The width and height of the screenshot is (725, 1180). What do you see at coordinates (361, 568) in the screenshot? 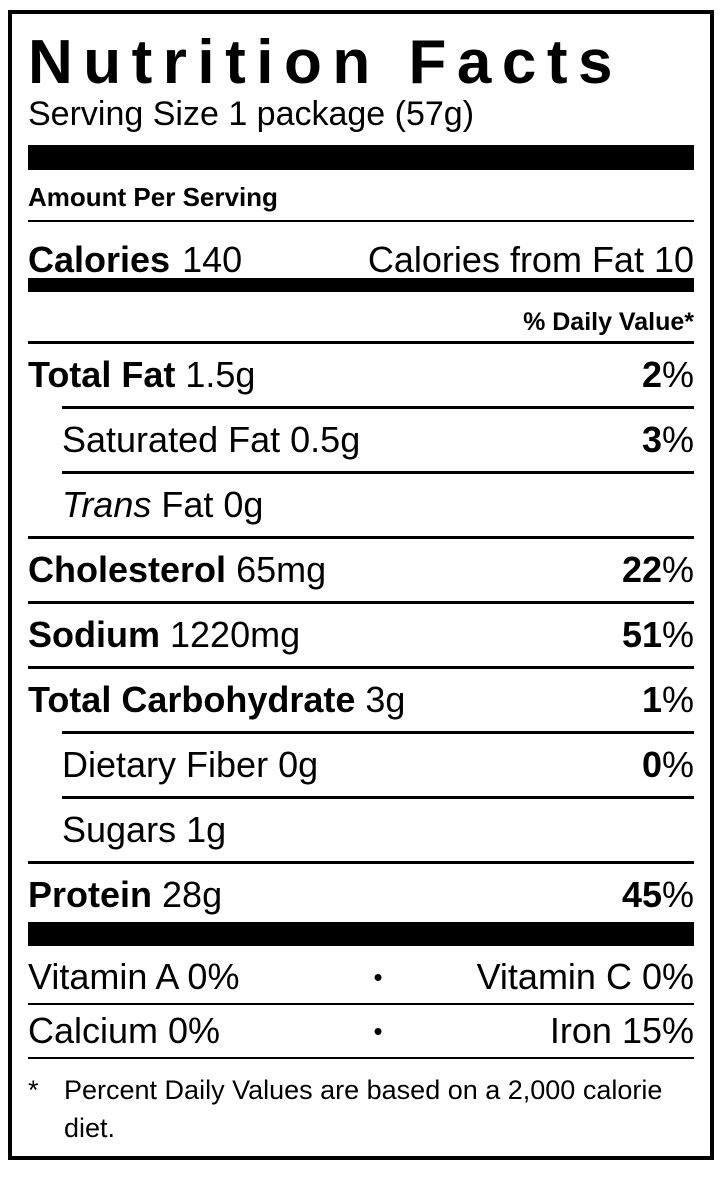
I see `nutrient-row: Cholesterol 65mg 22%` at bounding box center [361, 568].